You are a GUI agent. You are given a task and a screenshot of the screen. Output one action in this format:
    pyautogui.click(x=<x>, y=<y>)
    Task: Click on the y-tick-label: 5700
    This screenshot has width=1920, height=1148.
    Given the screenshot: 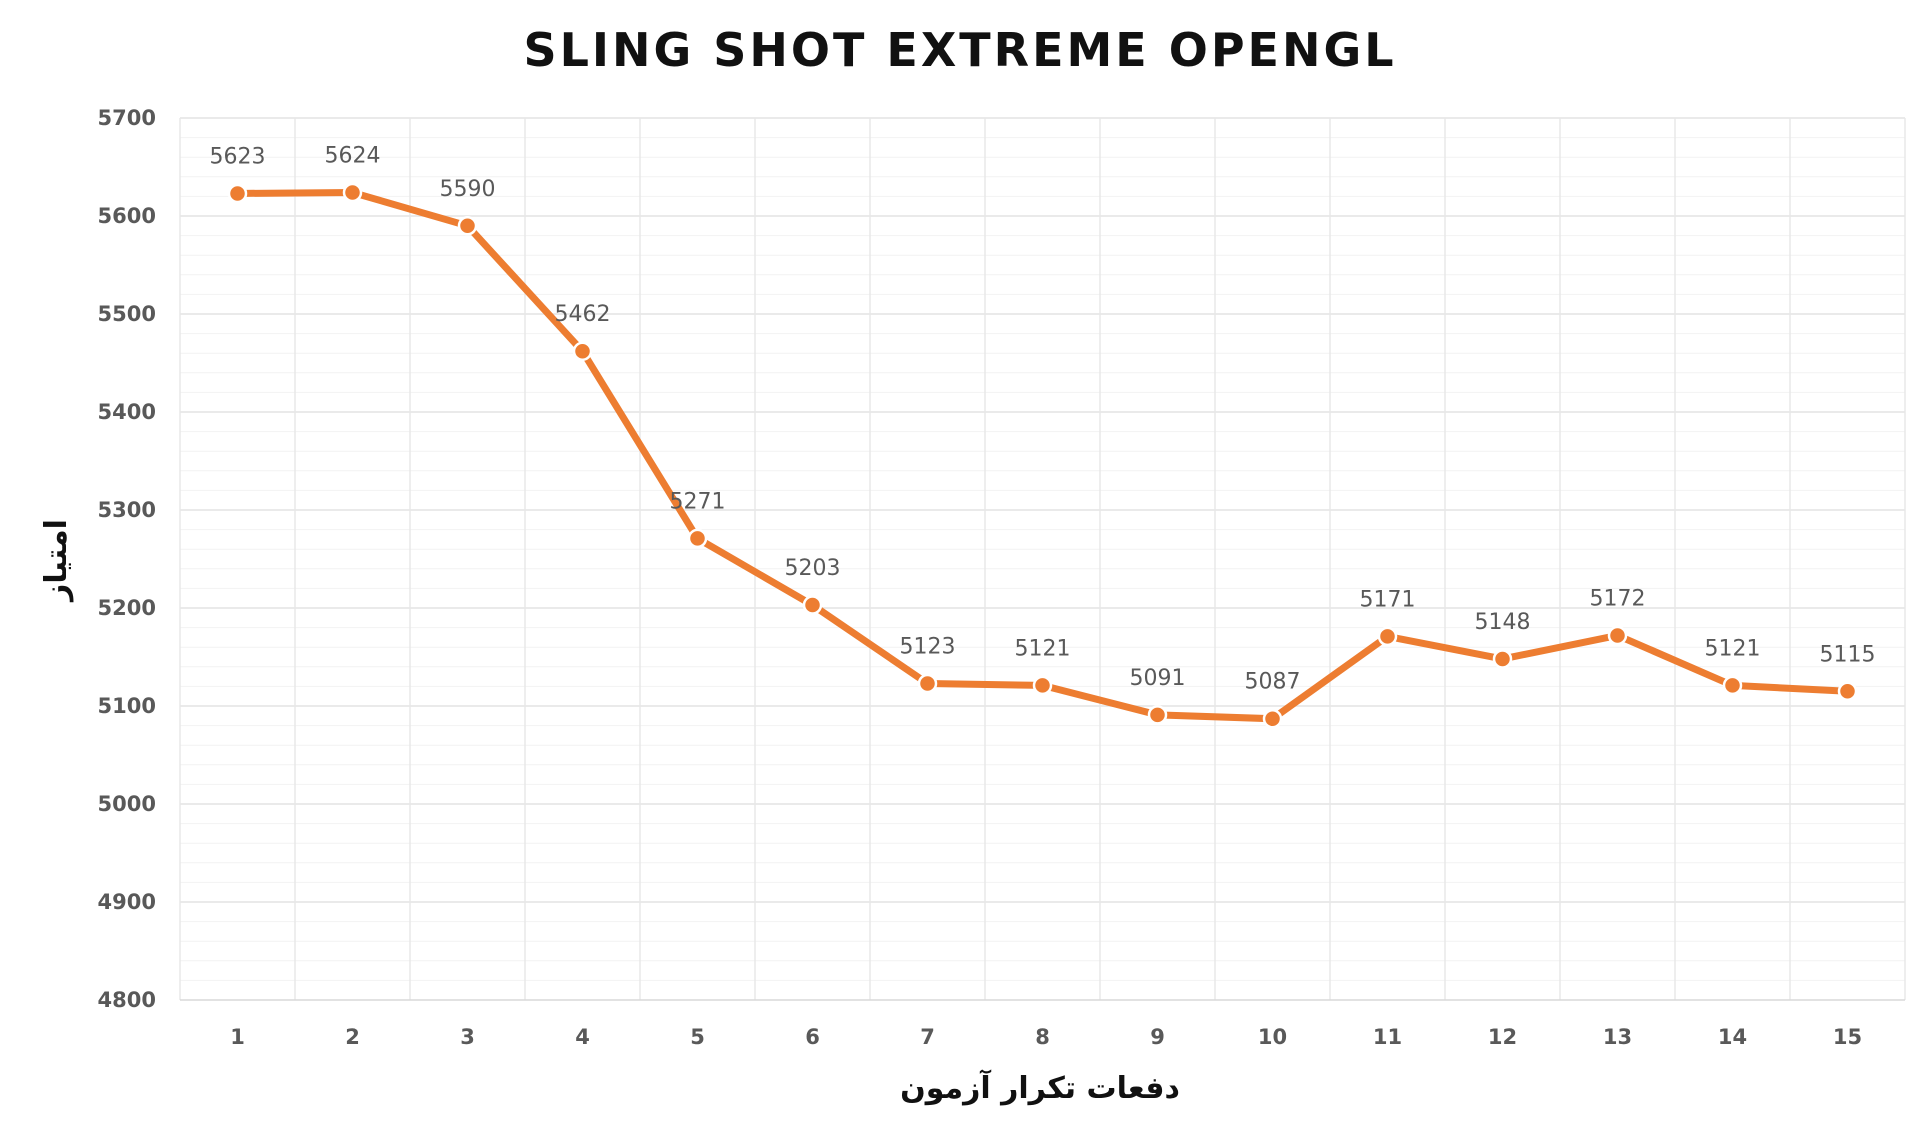 What is the action you would take?
    pyautogui.click(x=127, y=118)
    